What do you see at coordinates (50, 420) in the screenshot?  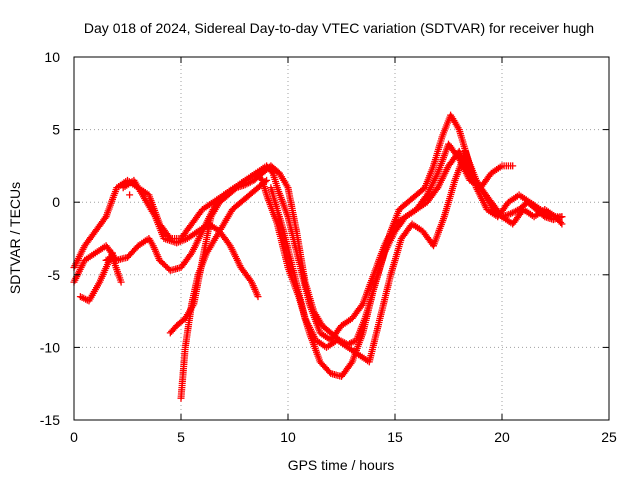 I see `y-tick-label: -15` at bounding box center [50, 420].